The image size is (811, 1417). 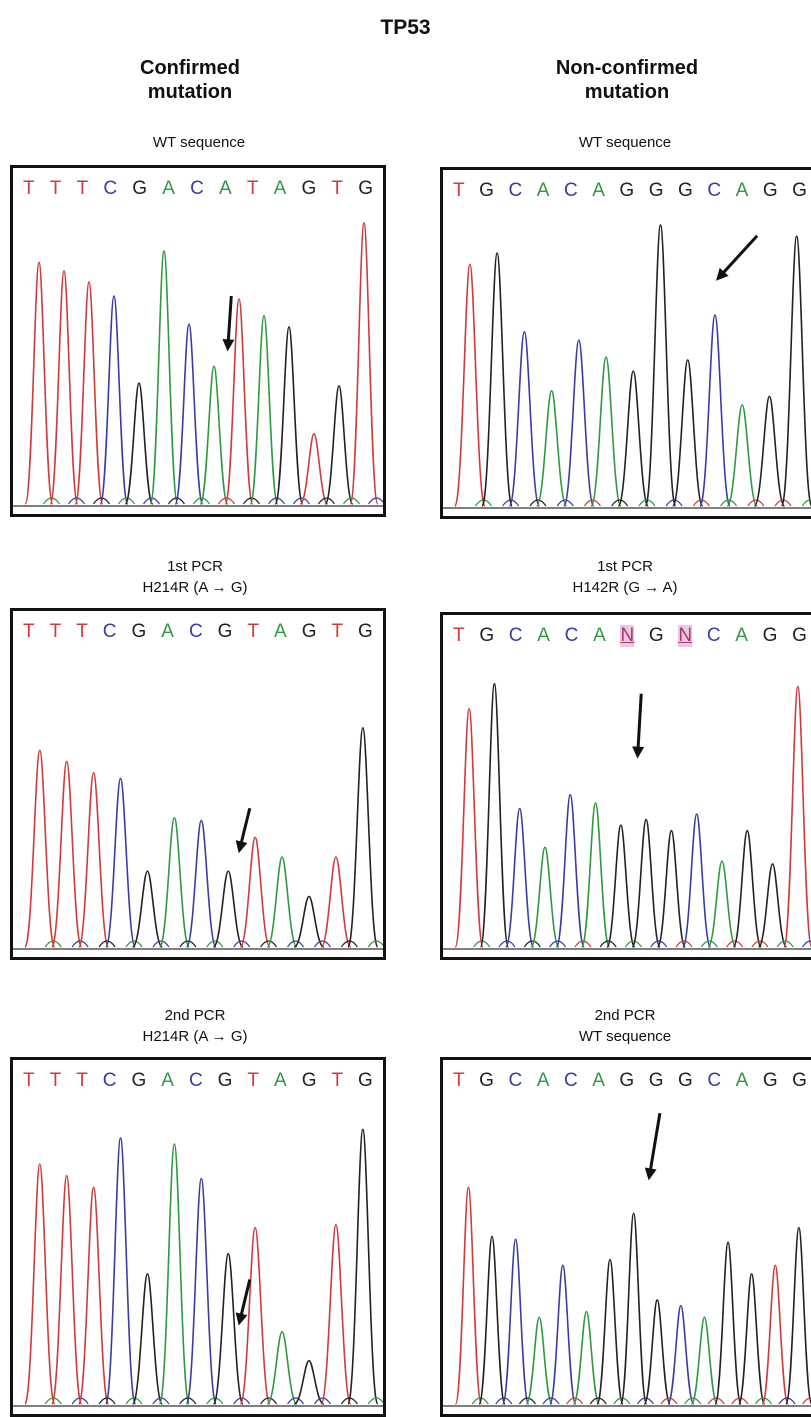 I want to click on caption-line1: 1st PCR, so click(x=625, y=566).